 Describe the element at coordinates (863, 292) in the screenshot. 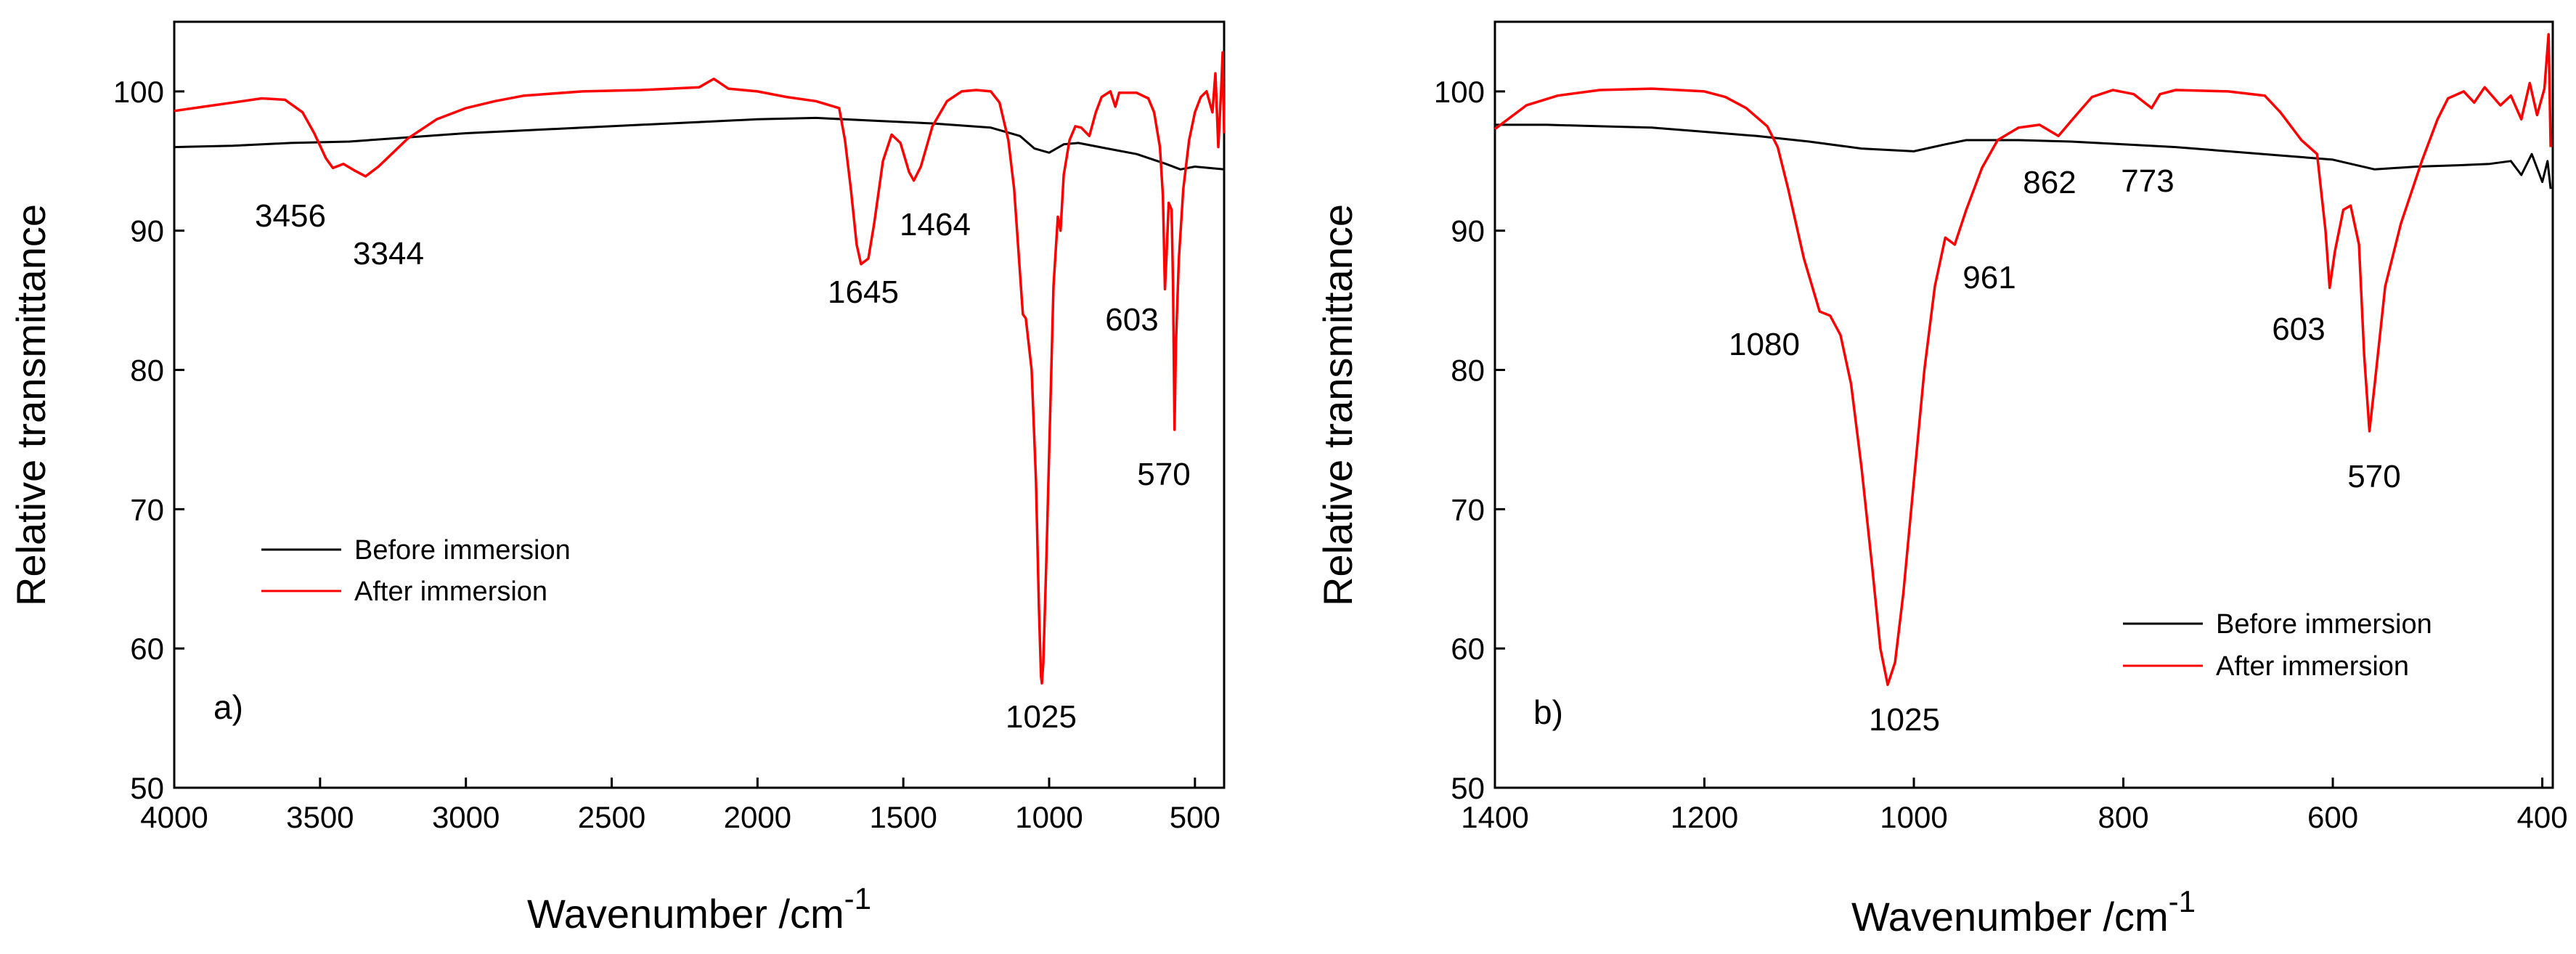

I see `annotation-a-1645: 1645` at that location.